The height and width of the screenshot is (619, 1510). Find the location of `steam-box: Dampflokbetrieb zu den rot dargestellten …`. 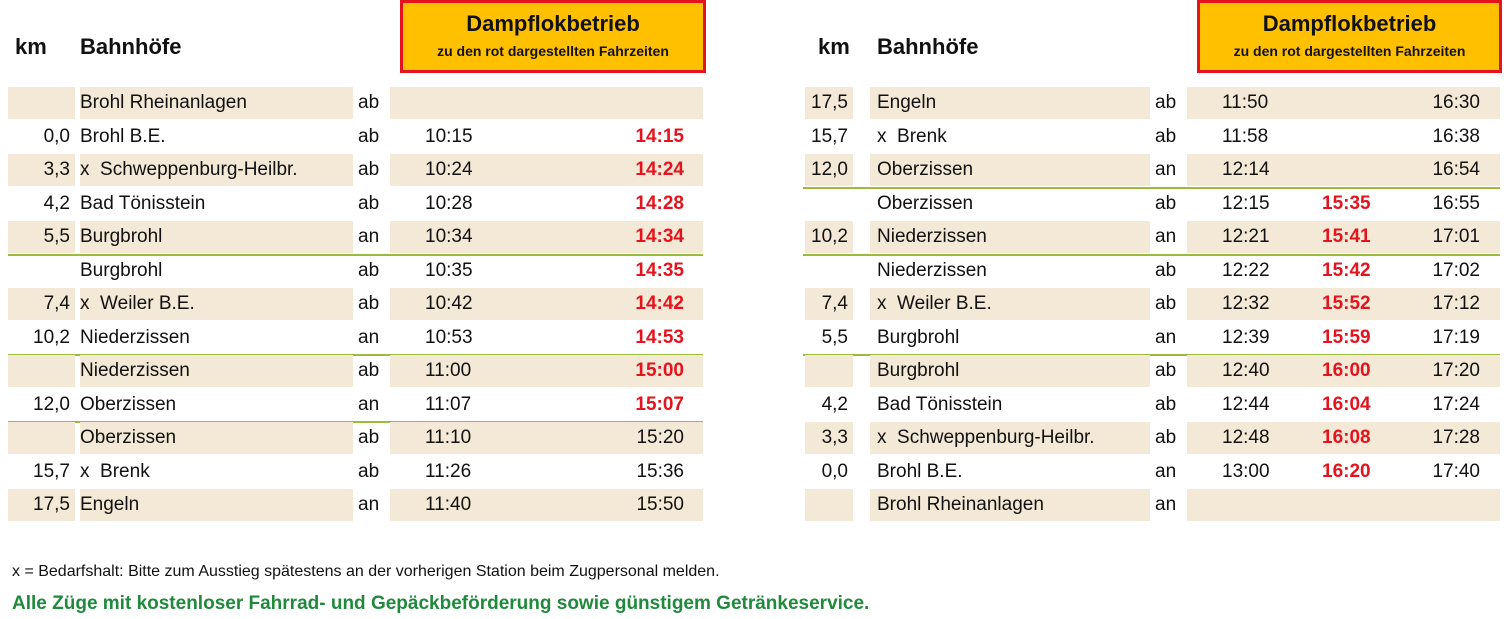

steam-box: Dampflokbetrieb zu den rot dargestellten … is located at coordinates (553, 36).